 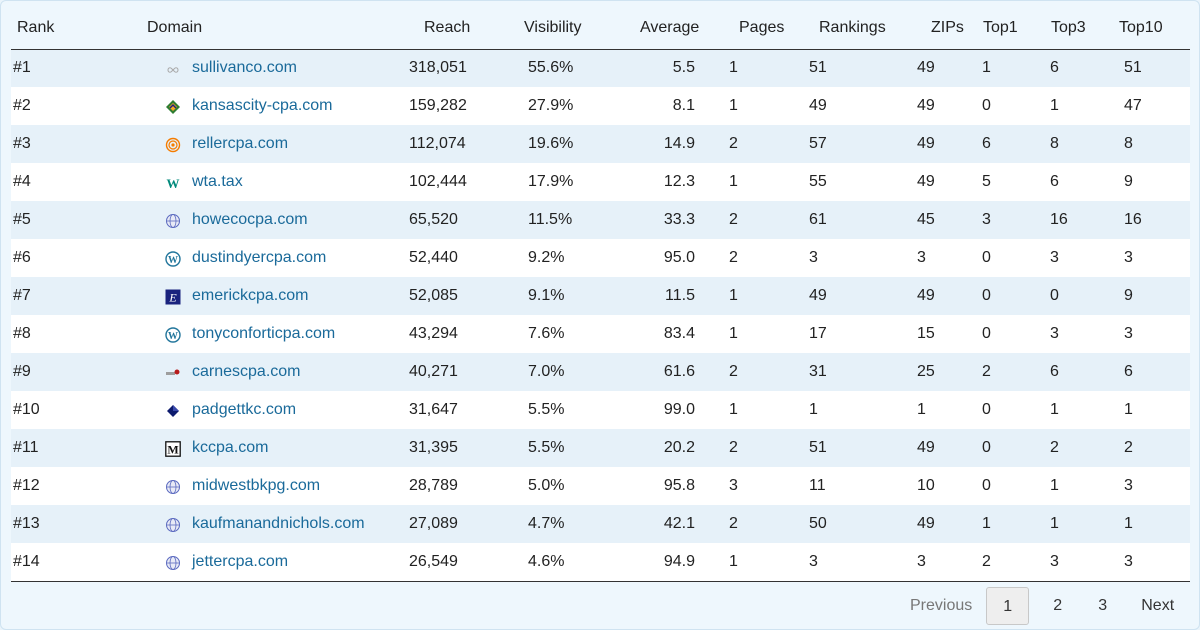 What do you see at coordinates (1103, 605) in the screenshot?
I see `page-3-button: 3` at bounding box center [1103, 605].